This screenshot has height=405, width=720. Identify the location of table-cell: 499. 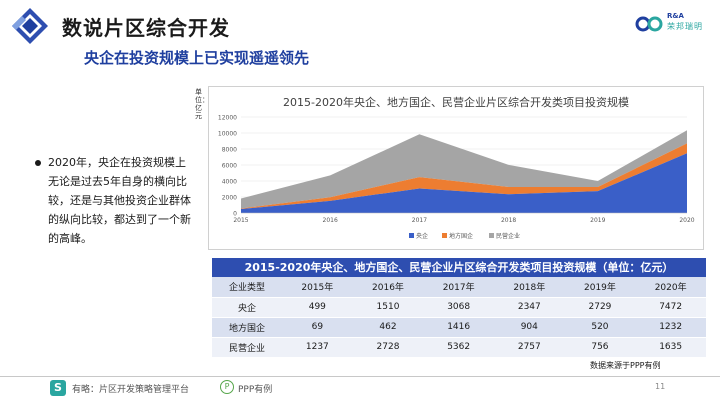
(317, 307).